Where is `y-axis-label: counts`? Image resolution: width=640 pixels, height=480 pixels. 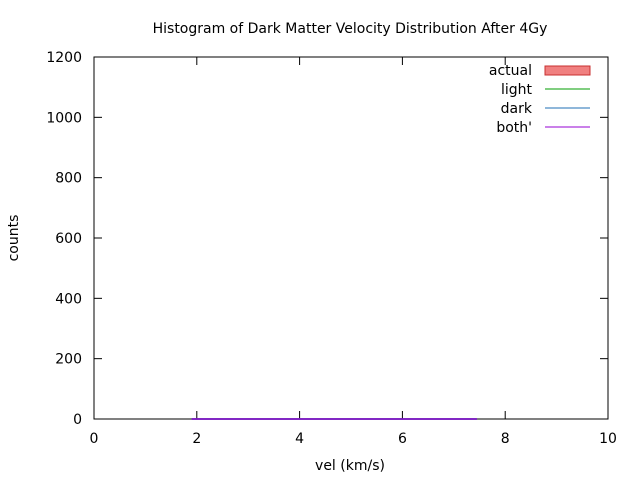
y-axis-label: counts is located at coordinates (14, 238).